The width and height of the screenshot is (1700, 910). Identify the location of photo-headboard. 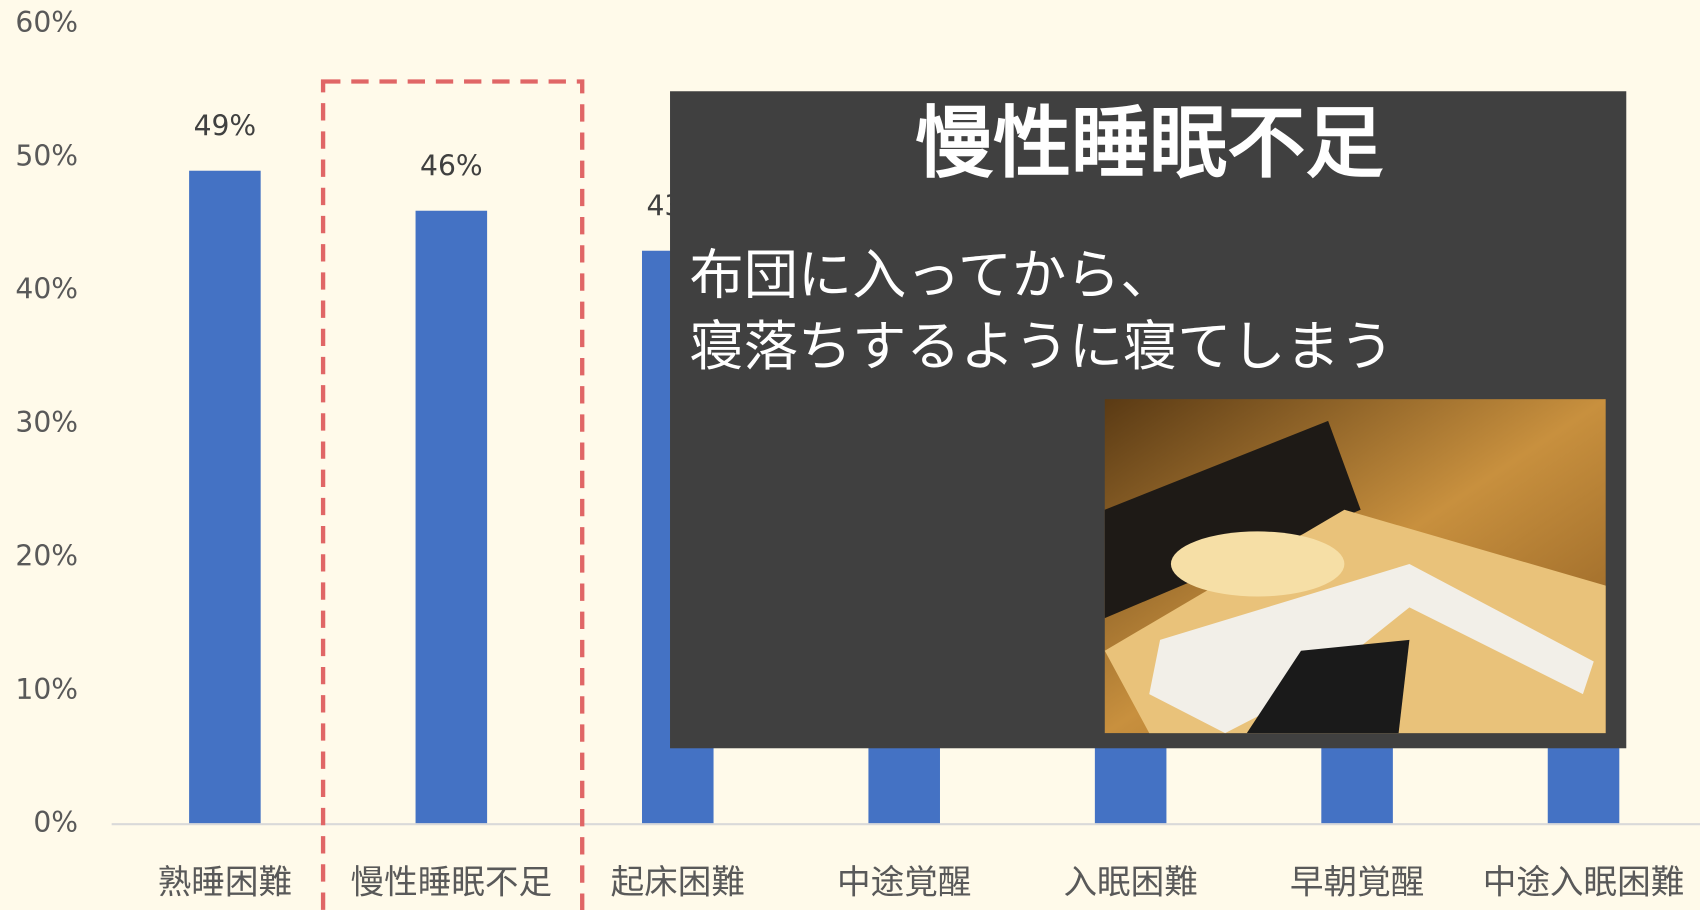
(1232, 519).